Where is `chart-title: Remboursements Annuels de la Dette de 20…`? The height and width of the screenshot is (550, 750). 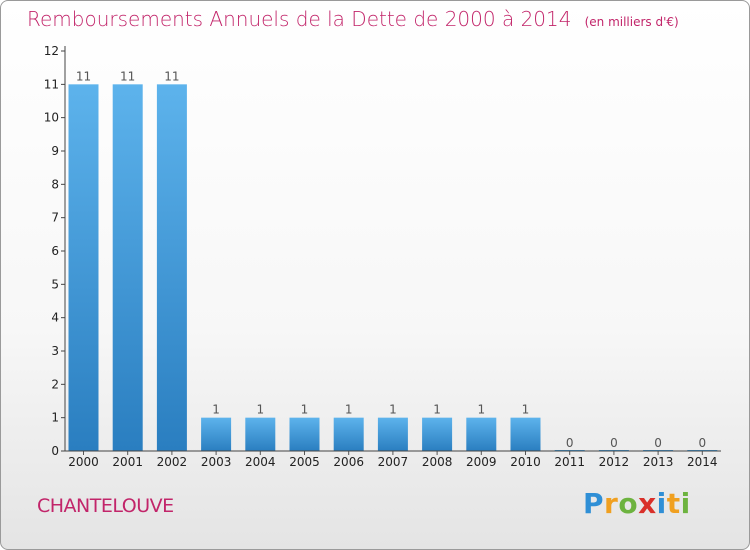
chart-title: Remboursements Annuels de la Dette de 20… is located at coordinates (299, 19).